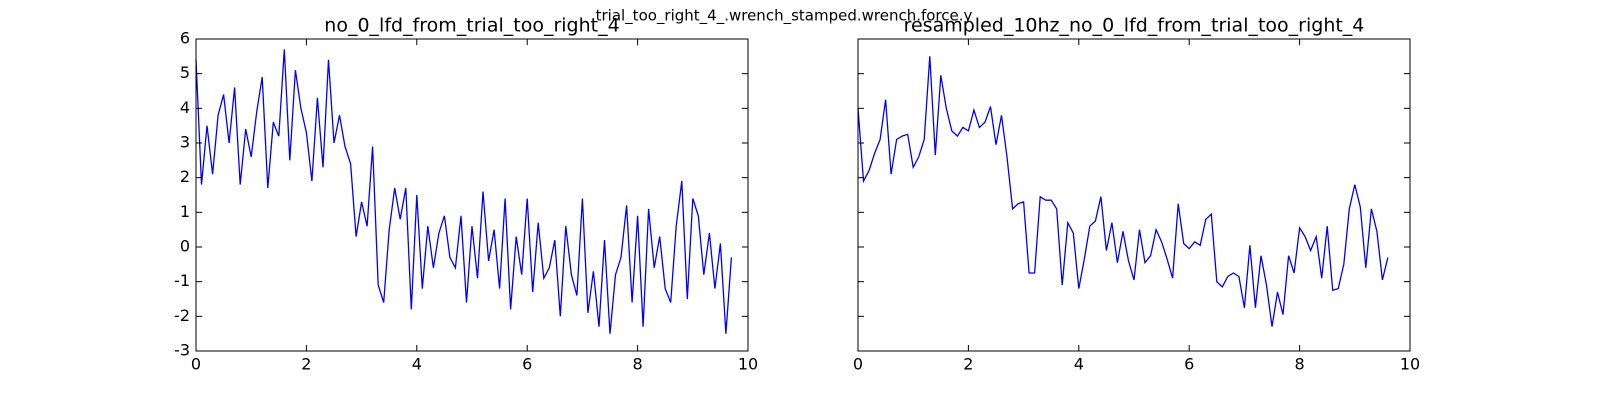 The width and height of the screenshot is (1600, 400). What do you see at coordinates (185, 211) in the screenshot?
I see `y-tick-label: 1` at bounding box center [185, 211].